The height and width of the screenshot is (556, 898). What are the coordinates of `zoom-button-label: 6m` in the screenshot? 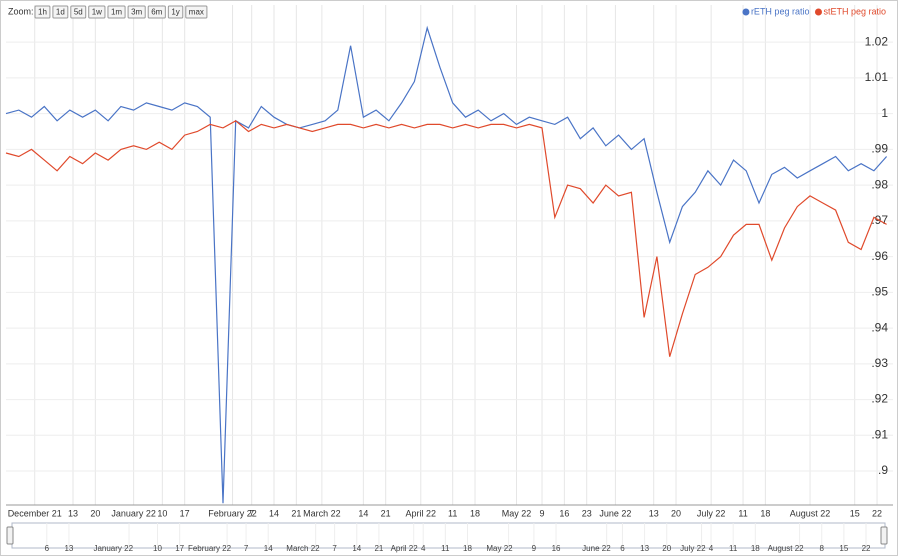 It's located at (156, 12).